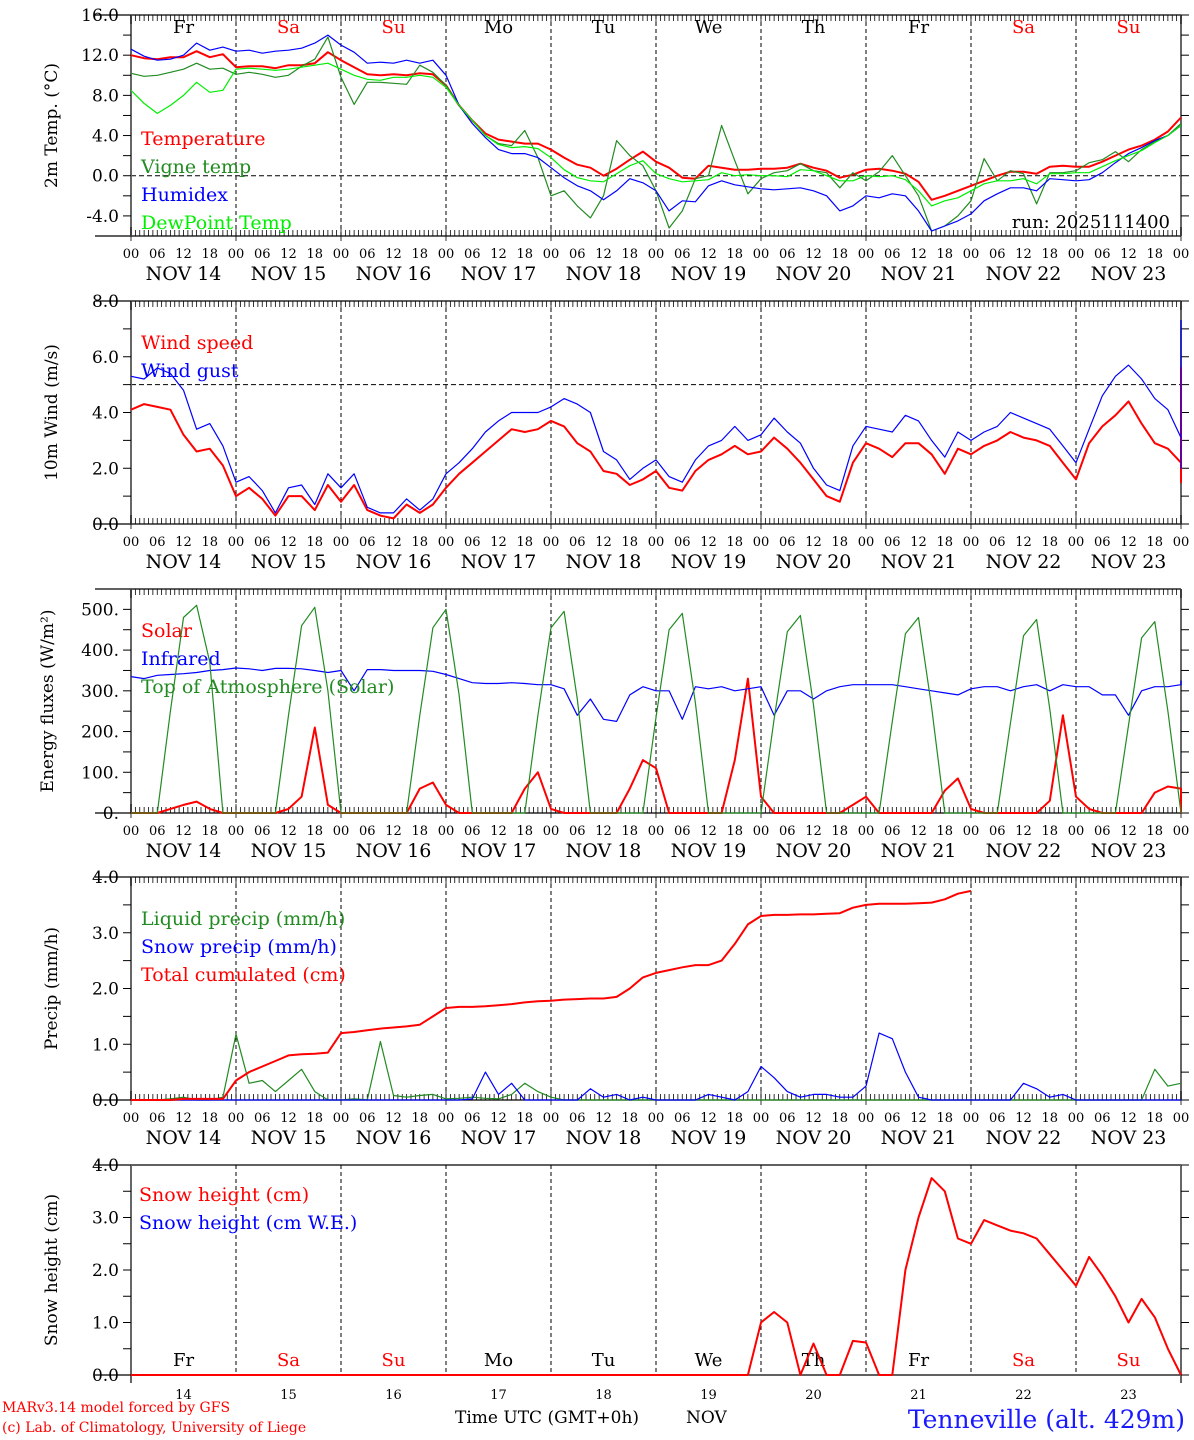 Image resolution: width=1194 pixels, height=1440 pixels. Describe the element at coordinates (709, 27) in the screenshot. I see `day-name-label: We` at that location.